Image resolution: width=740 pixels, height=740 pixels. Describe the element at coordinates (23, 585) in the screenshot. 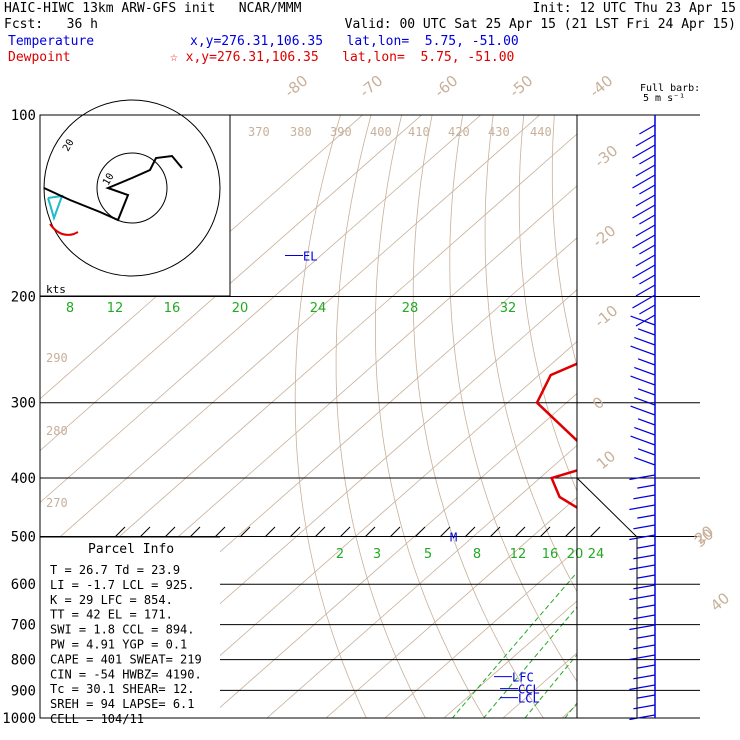

I see `pressure-tick-label: 600` at that location.